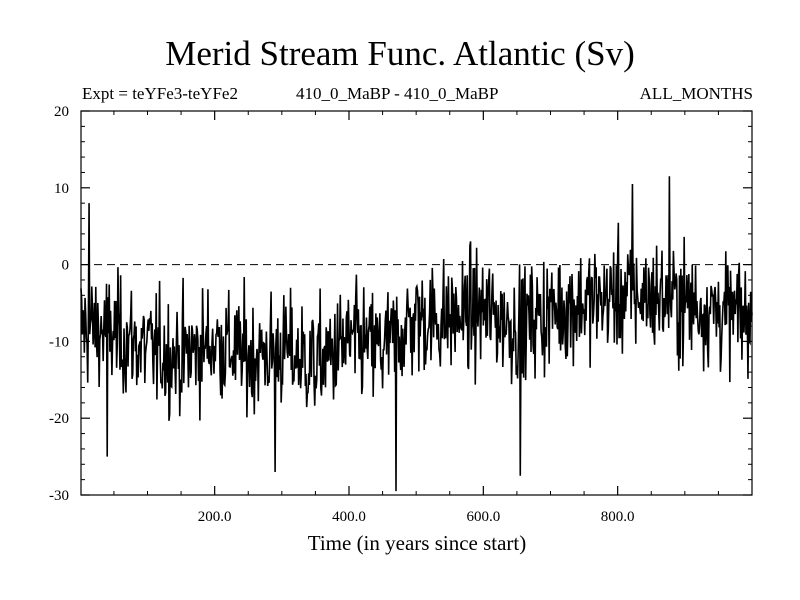 The height and width of the screenshot is (600, 800). What do you see at coordinates (59, 496) in the screenshot?
I see `y-tick-label: -30` at bounding box center [59, 496].